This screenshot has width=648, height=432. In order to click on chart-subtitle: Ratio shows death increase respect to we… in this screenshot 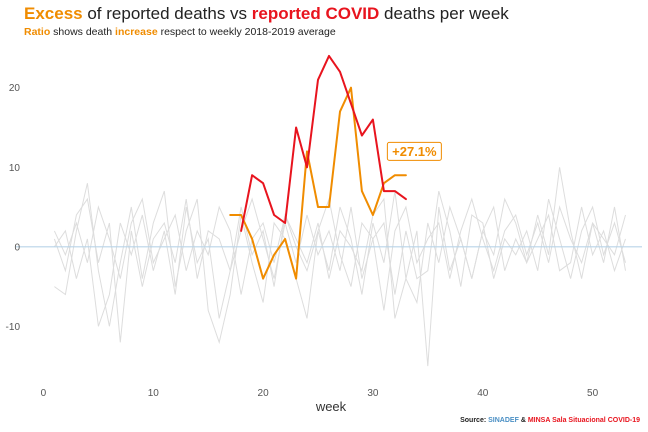, I will do `click(180, 32)`.